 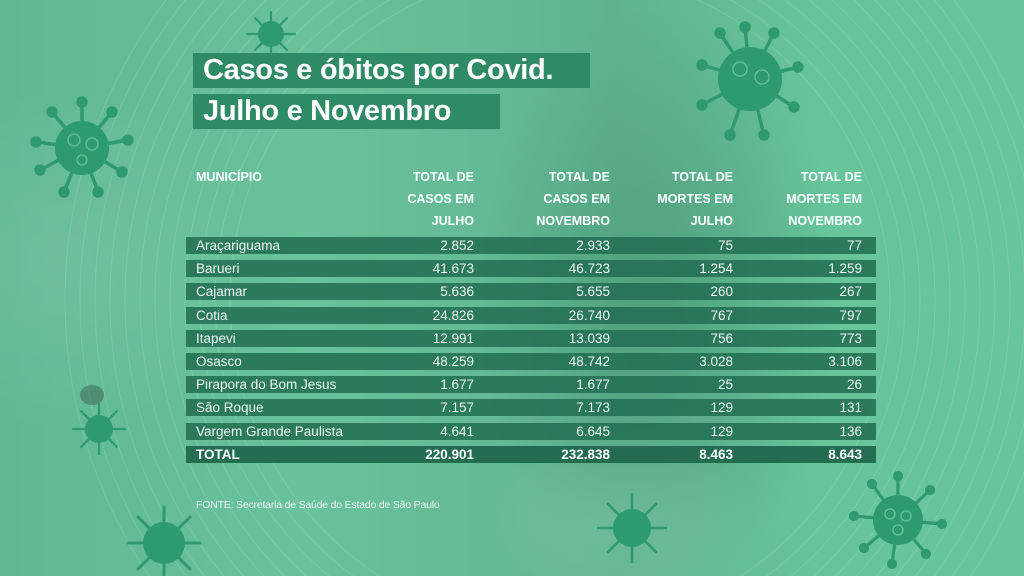 What do you see at coordinates (453, 361) in the screenshot?
I see `cases-july: 48.259` at bounding box center [453, 361].